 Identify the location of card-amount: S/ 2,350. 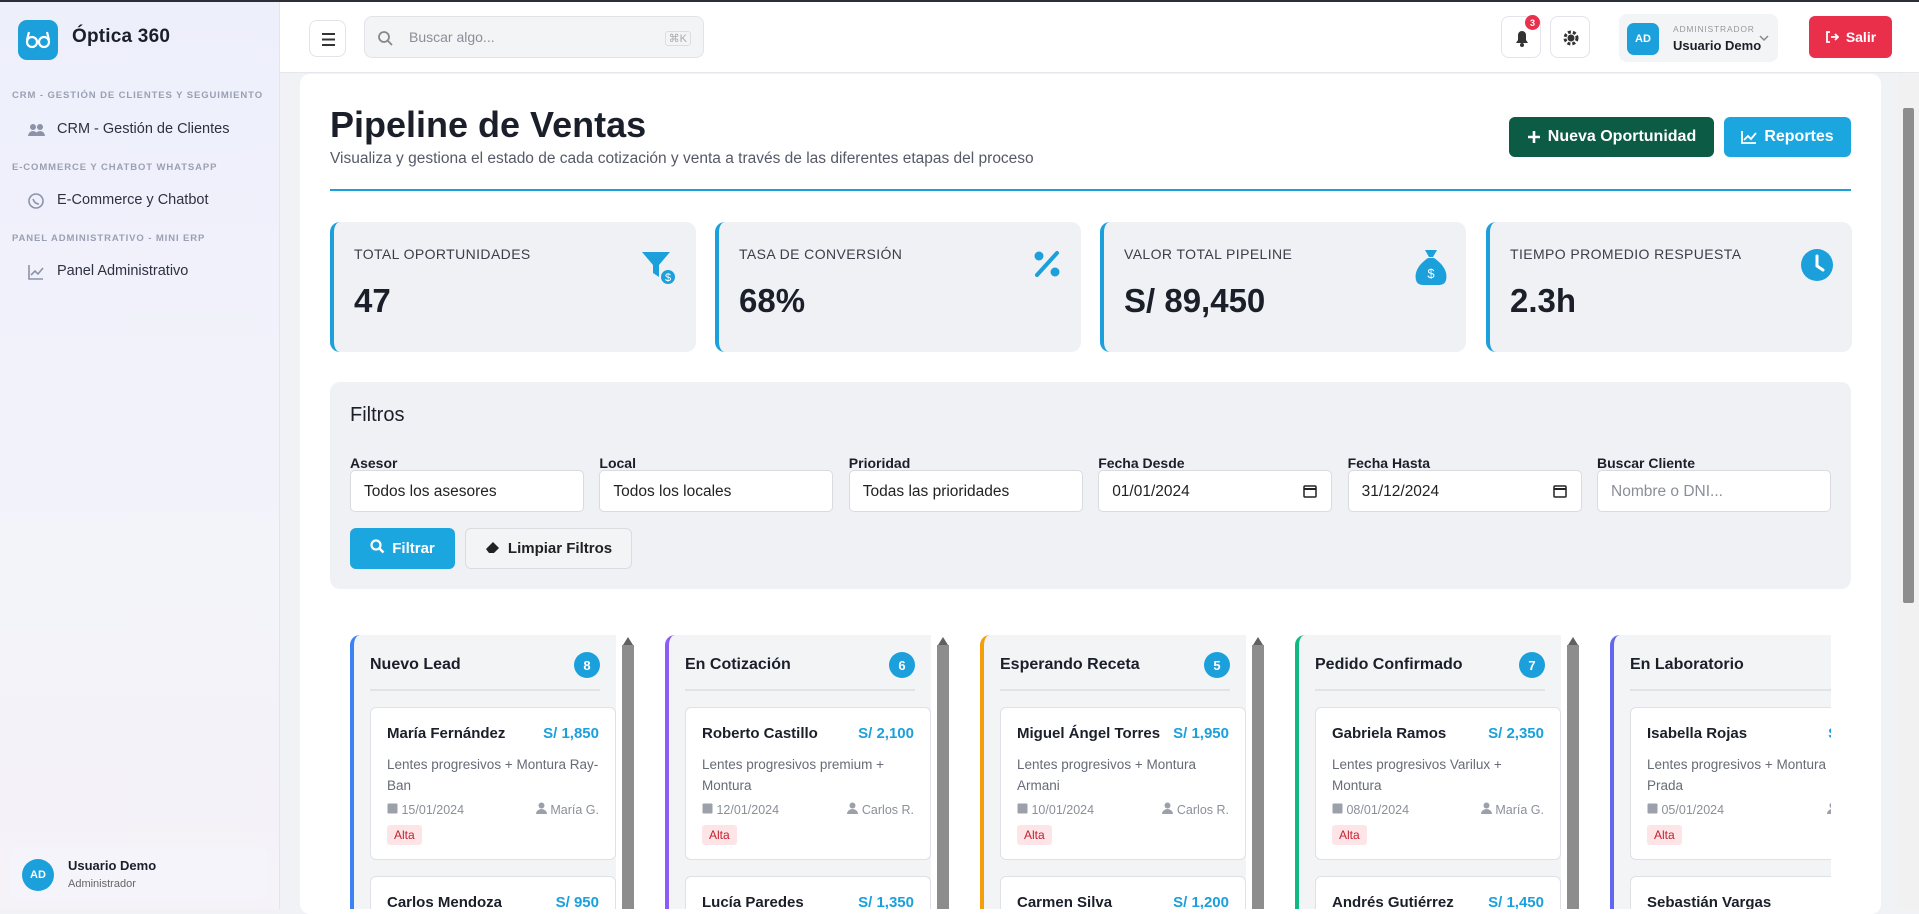
(1516, 733).